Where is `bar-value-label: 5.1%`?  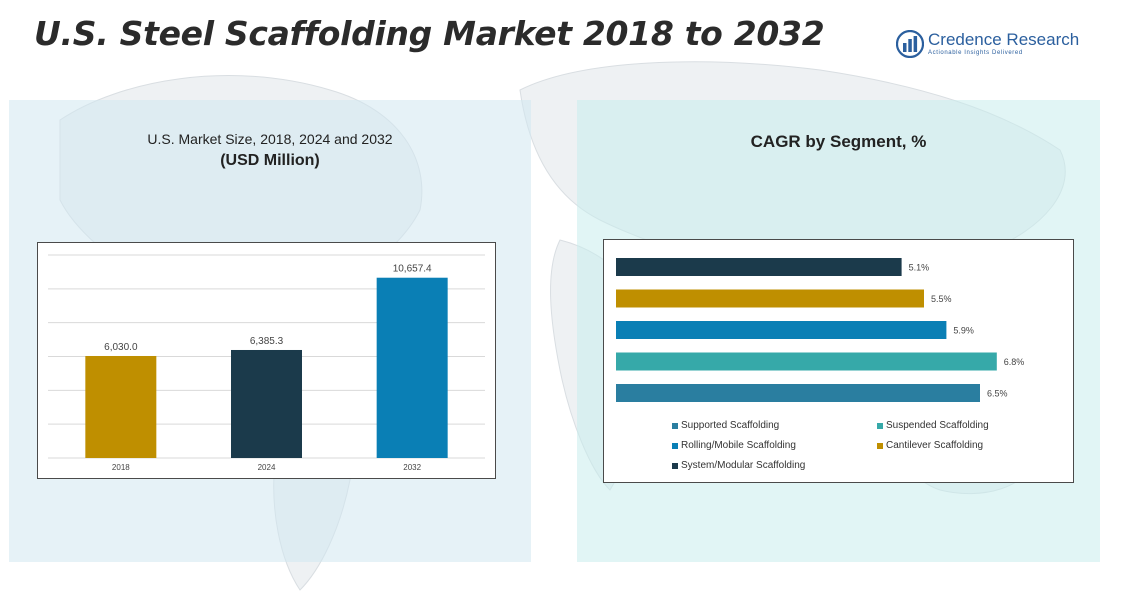
bar-value-label: 5.1% is located at coordinates (919, 268).